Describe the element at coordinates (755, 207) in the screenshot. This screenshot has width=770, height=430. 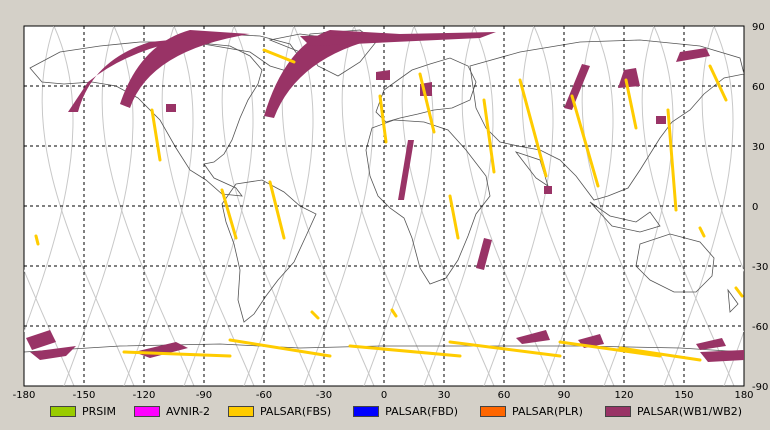
I see `latitude-tick-label: 0` at that location.